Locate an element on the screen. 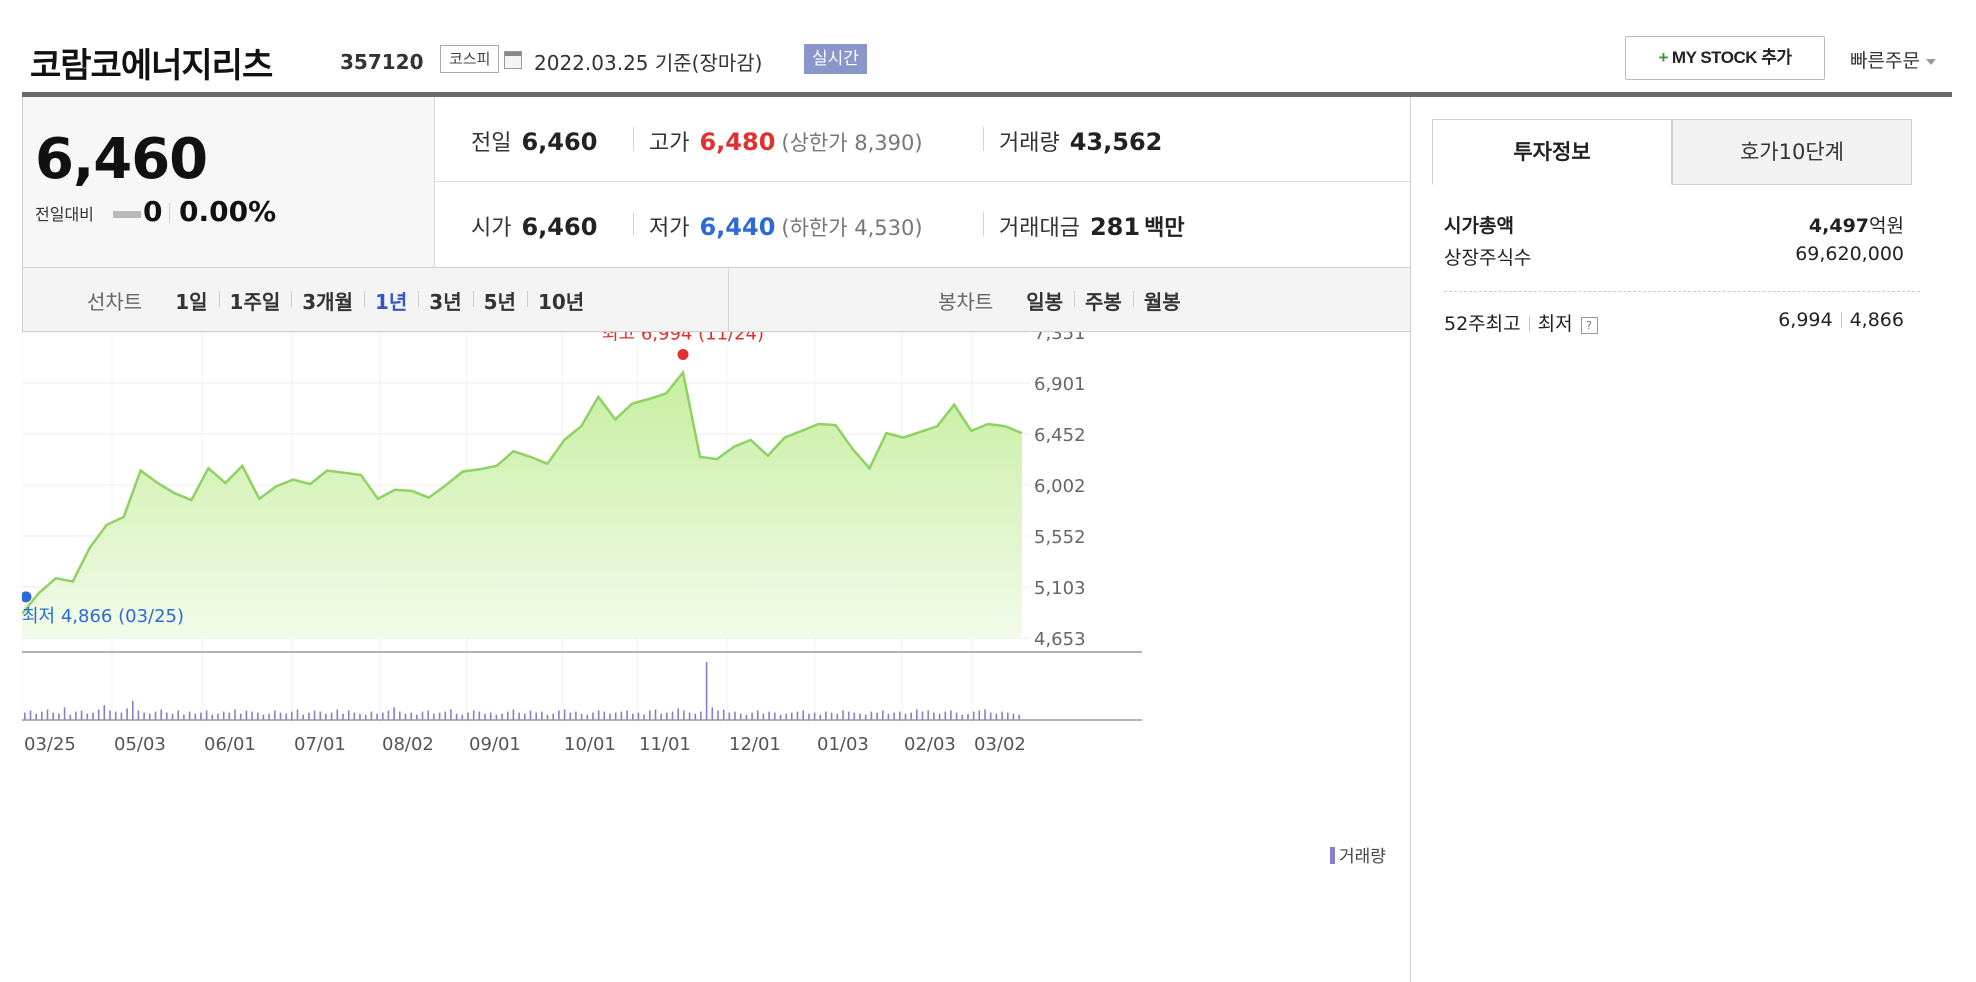 This screenshot has width=1976, height=982. current-price-panel: 6,460 전일대비 0 0.00% is located at coordinates (229, 182).